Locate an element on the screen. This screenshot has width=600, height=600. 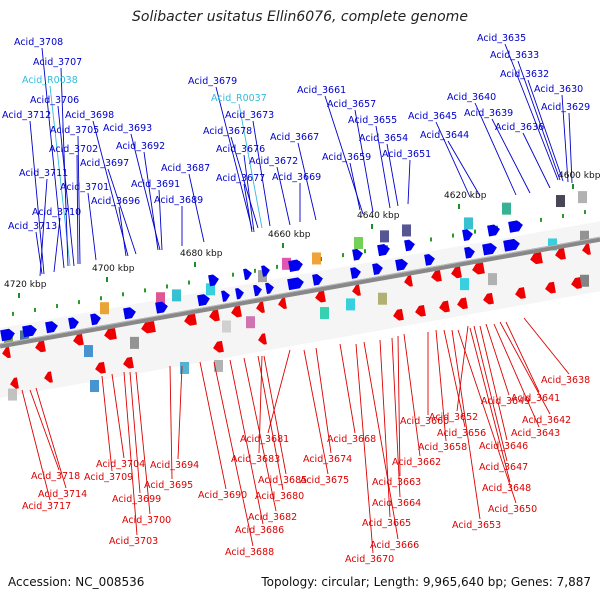
forward-gene-label: Acid_3640 is located at coordinates (471, 97).